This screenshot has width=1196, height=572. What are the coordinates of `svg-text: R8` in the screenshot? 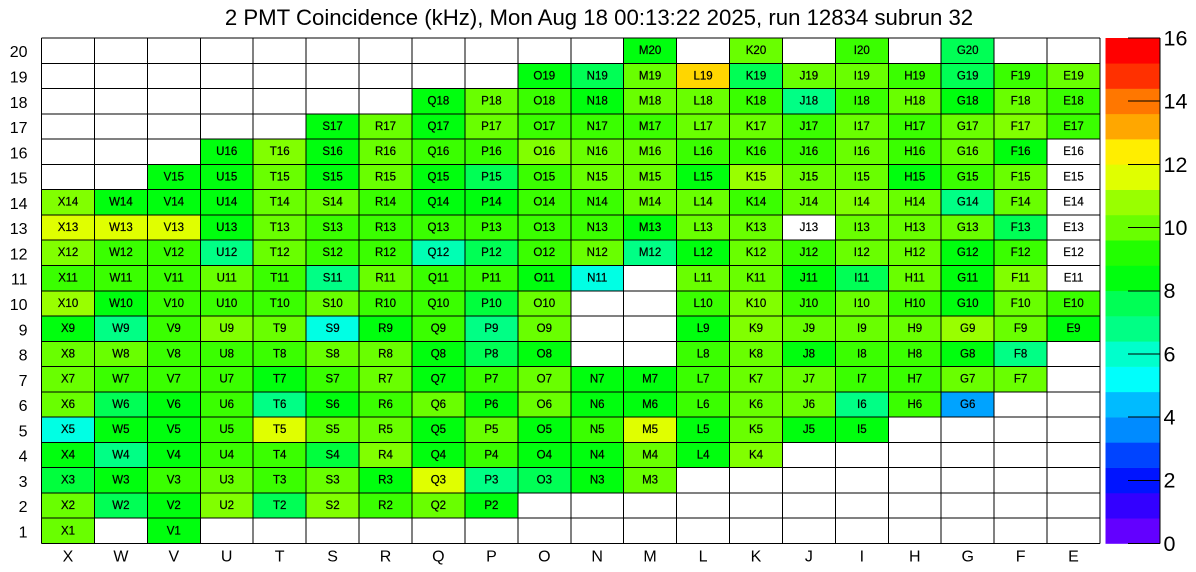 It's located at (385, 354).